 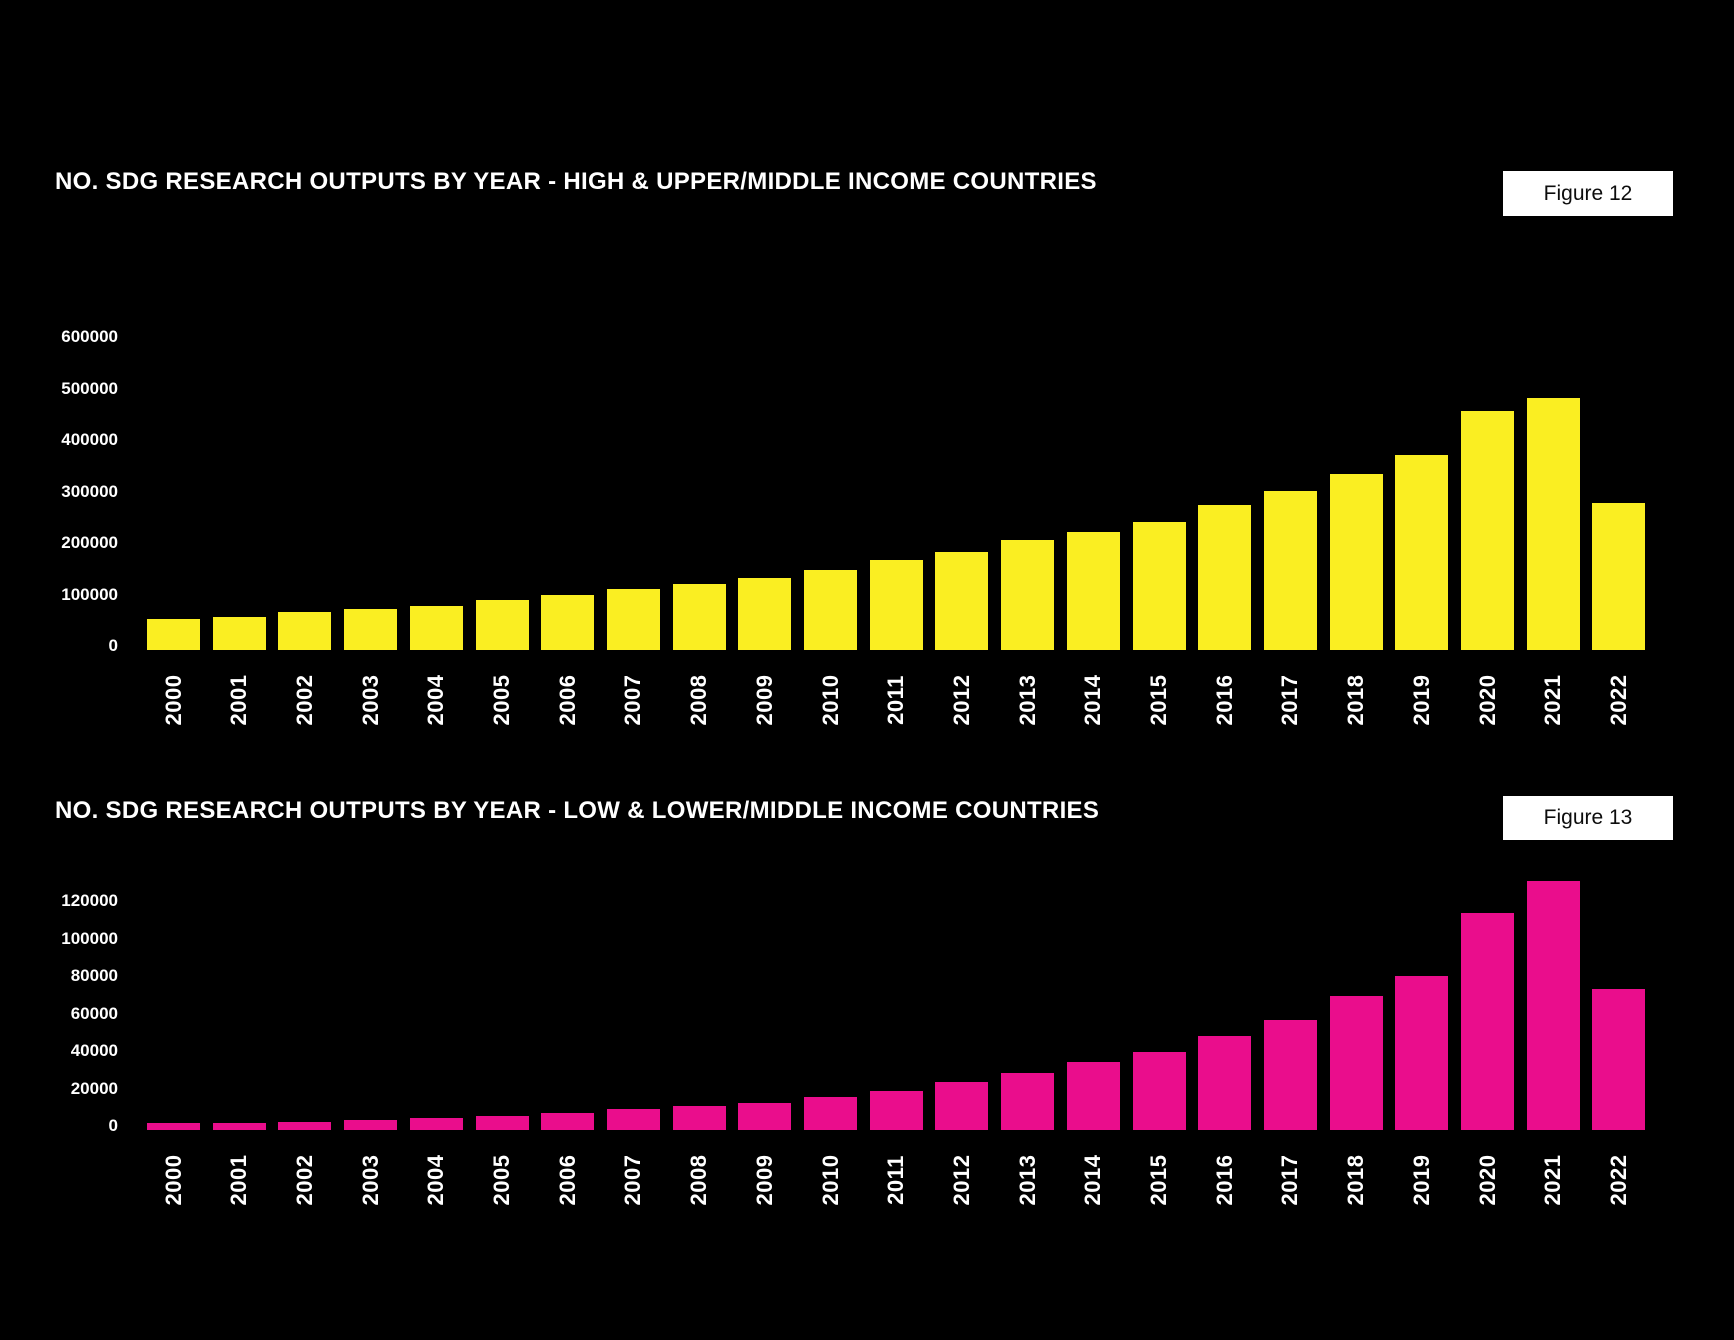 What do you see at coordinates (173, 1180) in the screenshot?
I see `x-axis-year-label: 2000` at bounding box center [173, 1180].